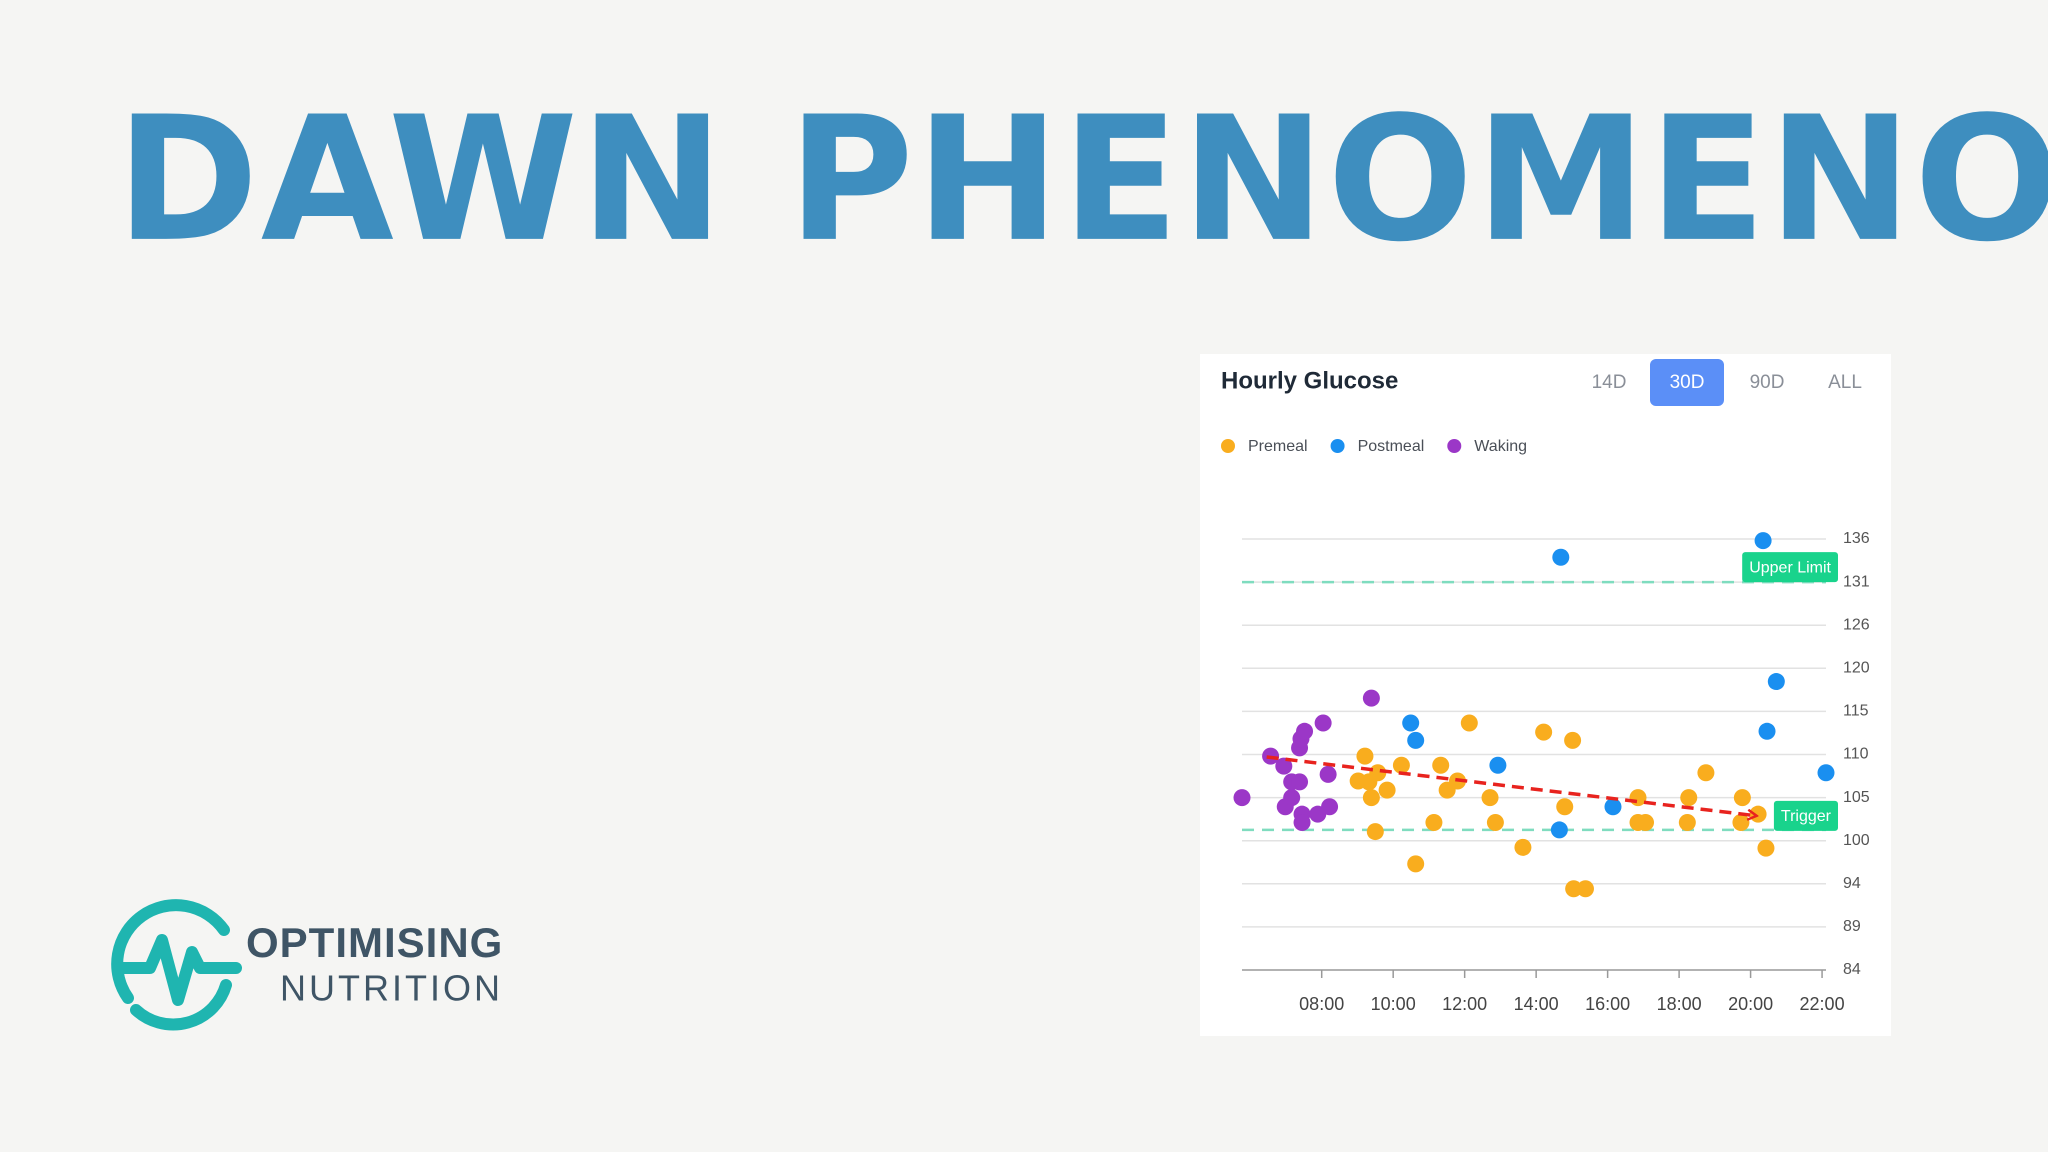 The image size is (2048, 1152). What do you see at coordinates (1536, 1004) in the screenshot?
I see `x-tick-label: 14:00` at bounding box center [1536, 1004].